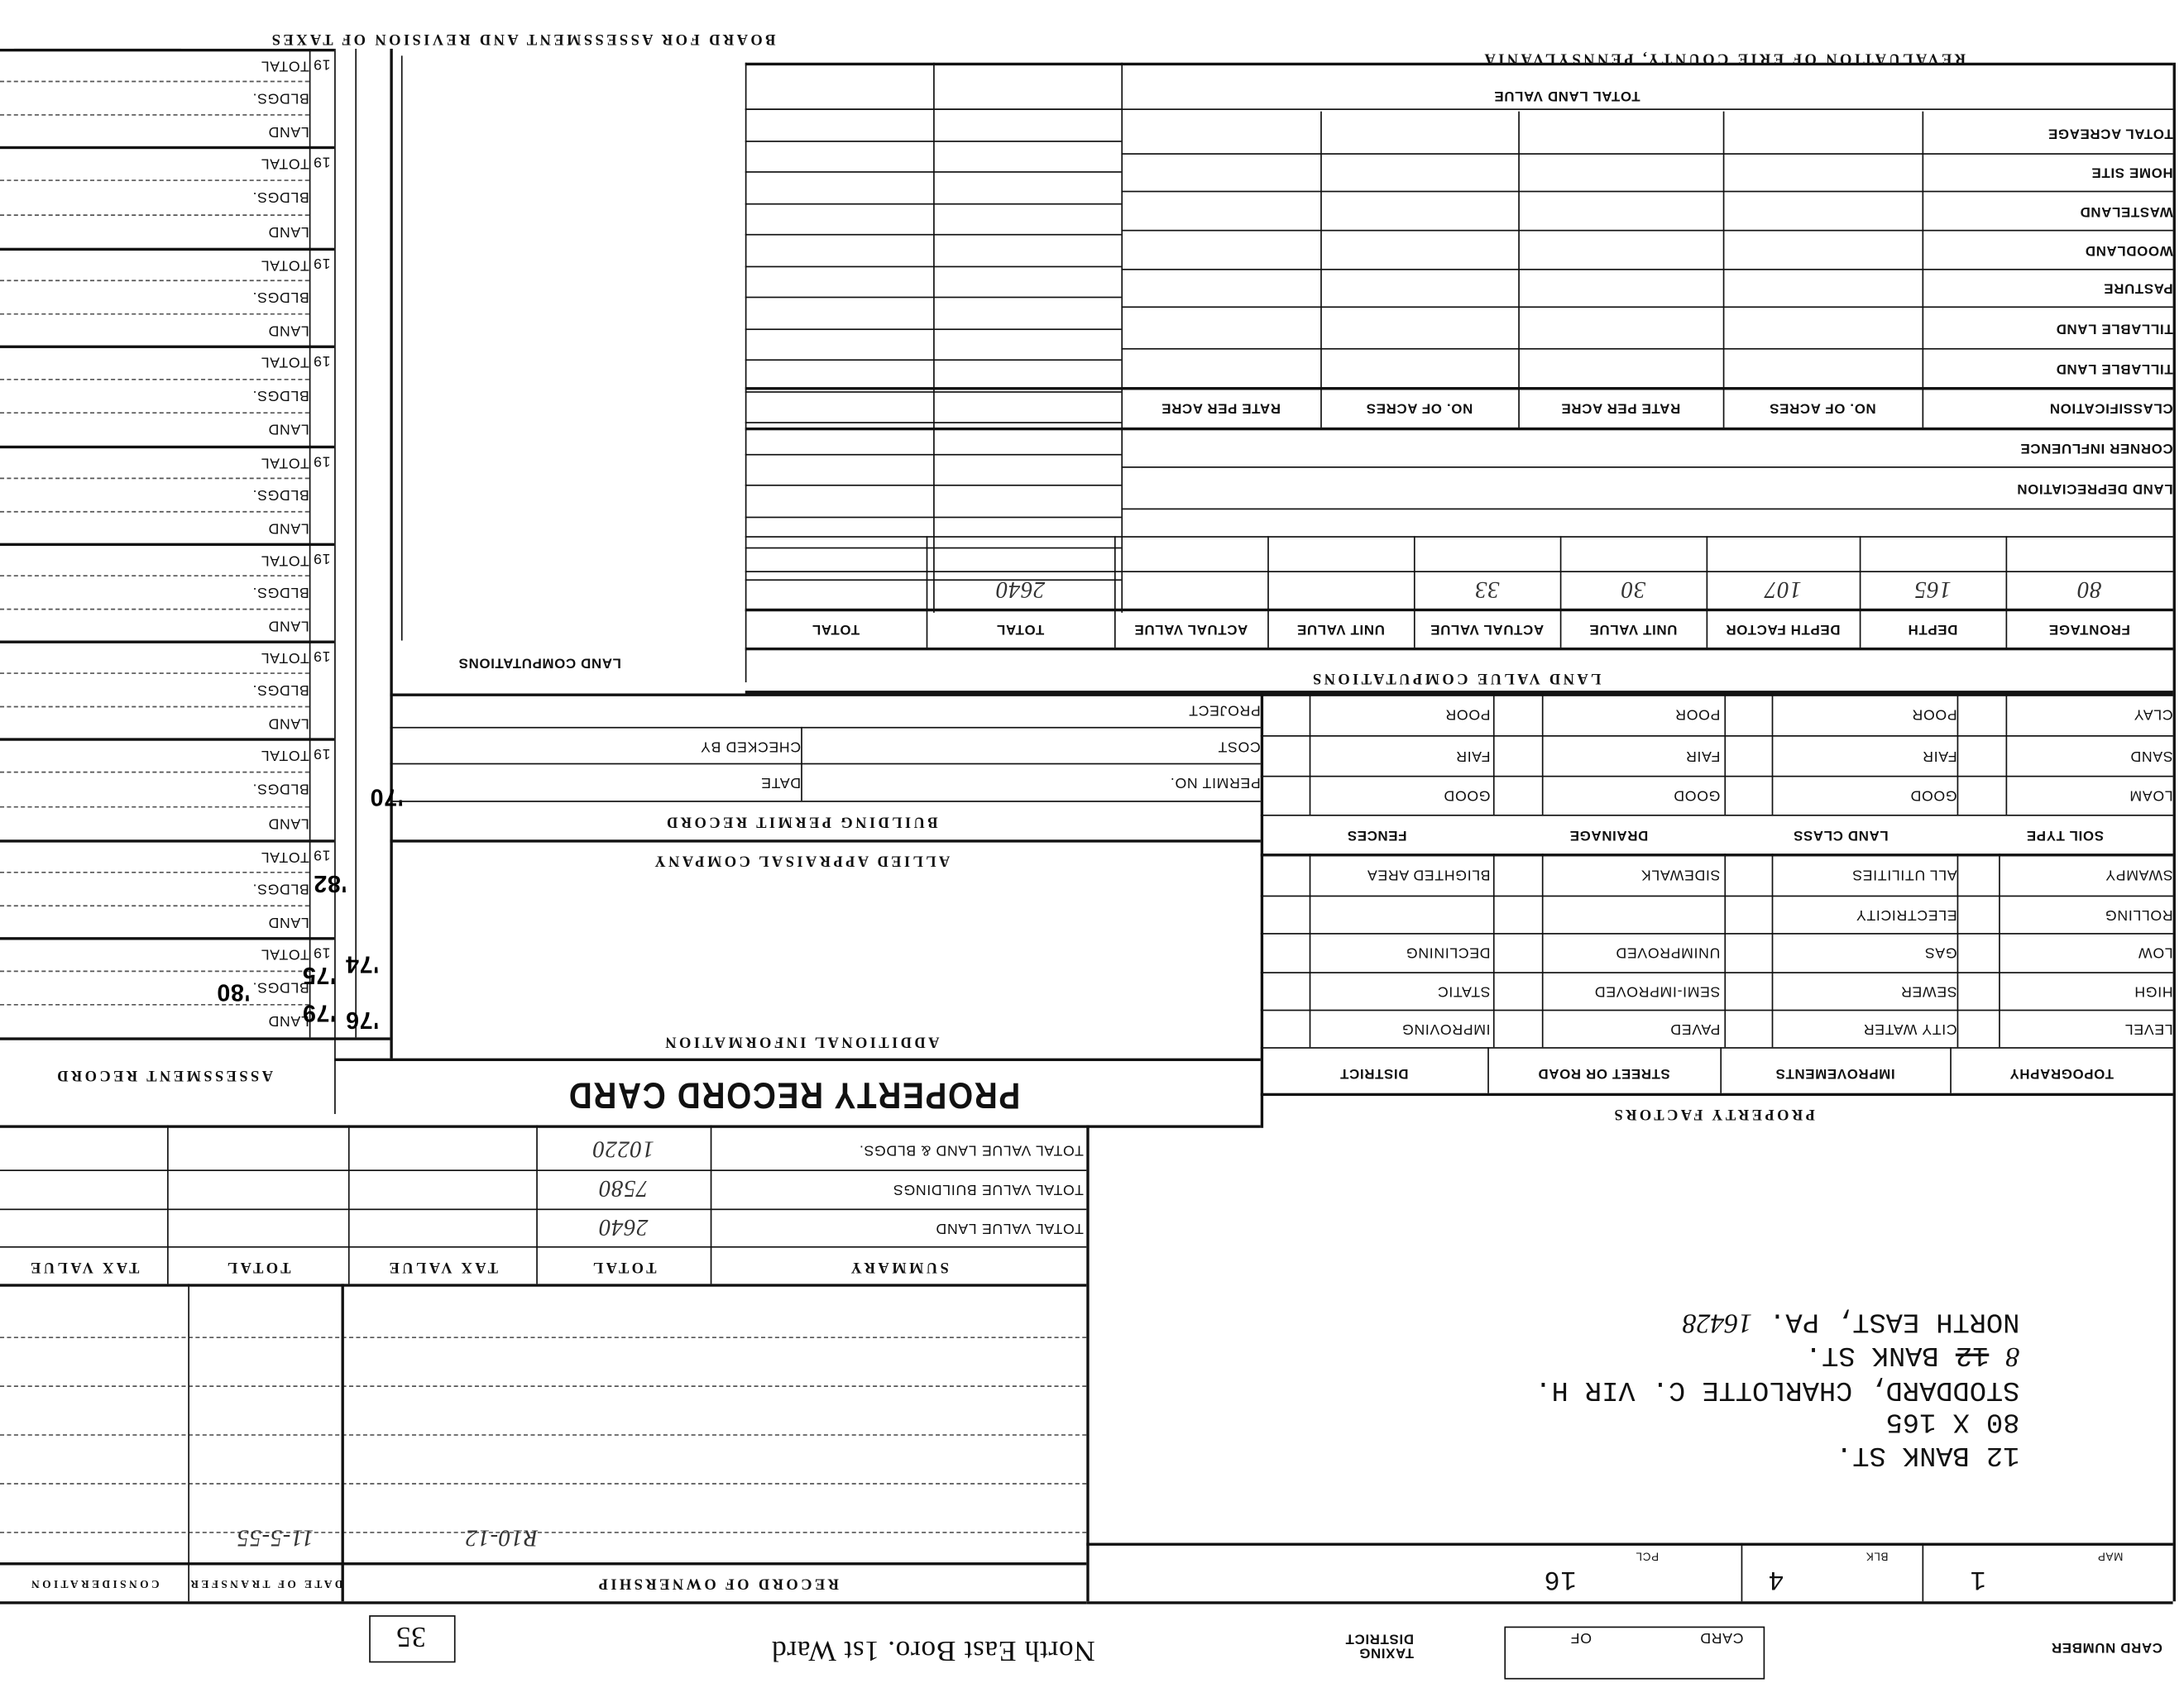  I want to click on lvc-header: FRONTAGE, so click(2089, 628).